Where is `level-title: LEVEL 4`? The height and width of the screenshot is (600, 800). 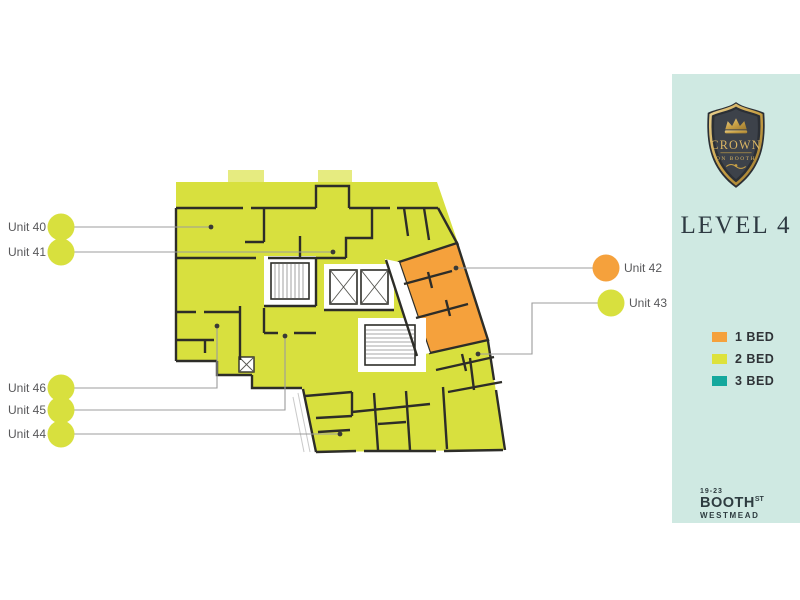
level-title: LEVEL 4 is located at coordinates (736, 225).